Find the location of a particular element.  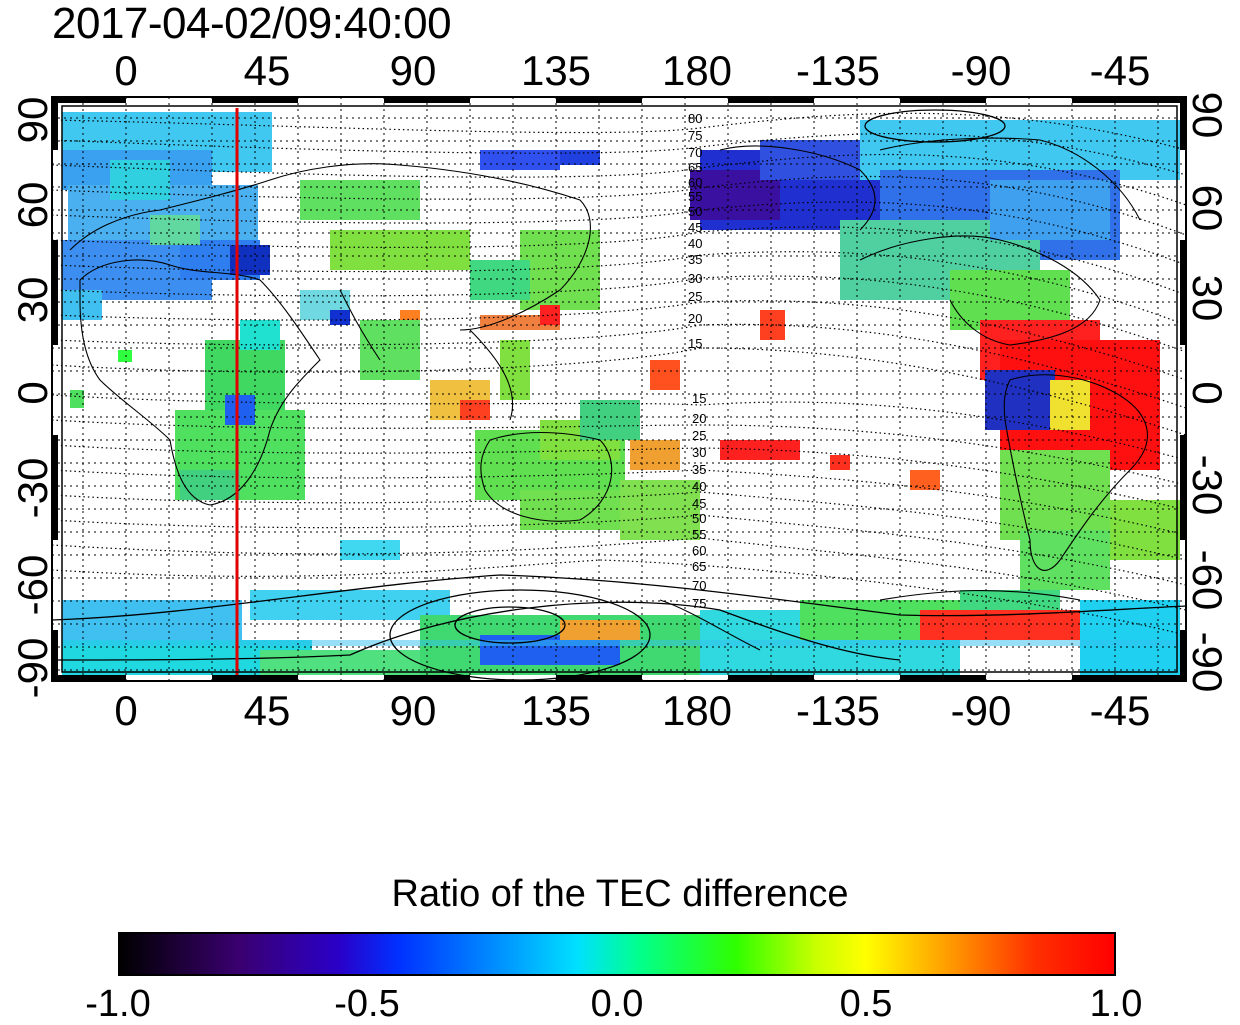

x-tick-top: 90 is located at coordinates (413, 70).